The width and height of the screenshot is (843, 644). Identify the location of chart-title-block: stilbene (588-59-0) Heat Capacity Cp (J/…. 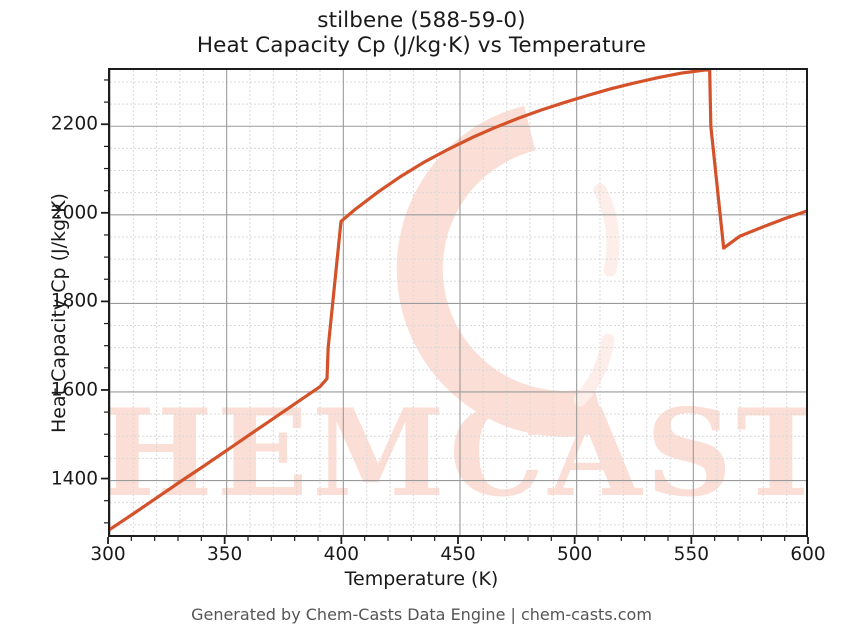
(421, 33).